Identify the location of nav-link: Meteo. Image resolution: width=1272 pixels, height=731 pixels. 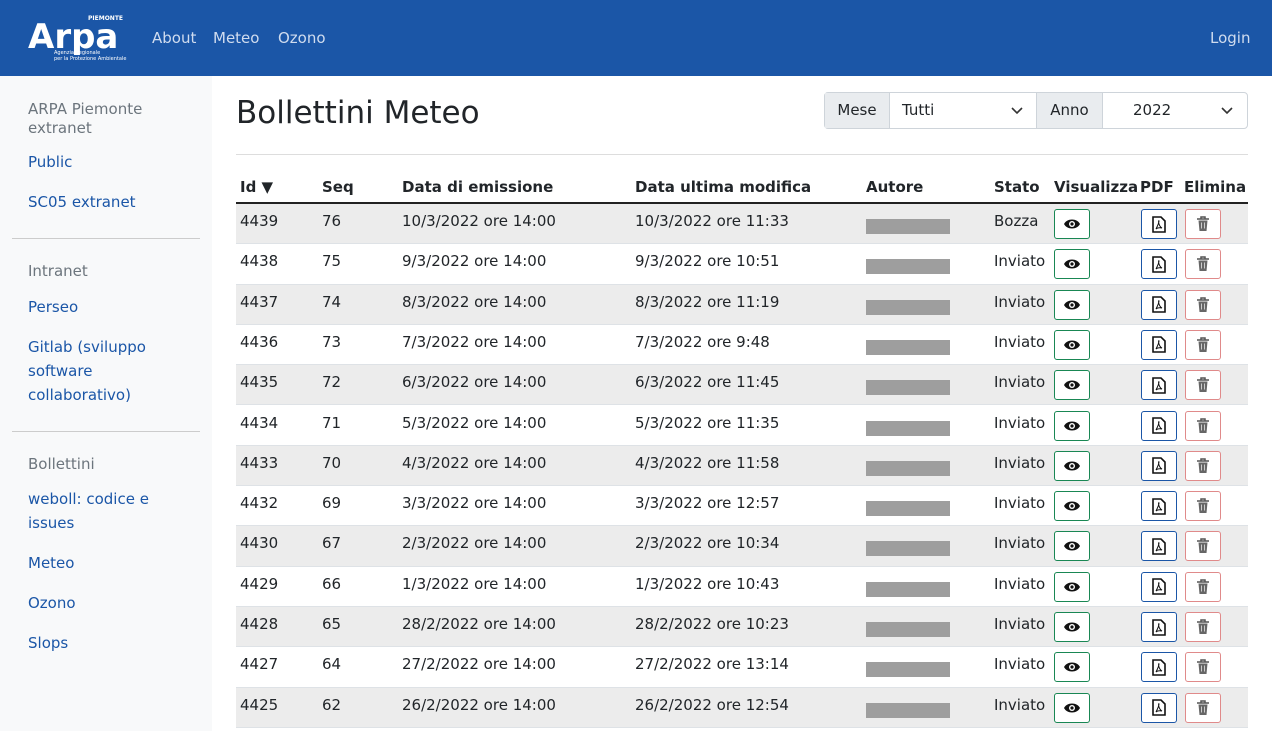
(236, 38).